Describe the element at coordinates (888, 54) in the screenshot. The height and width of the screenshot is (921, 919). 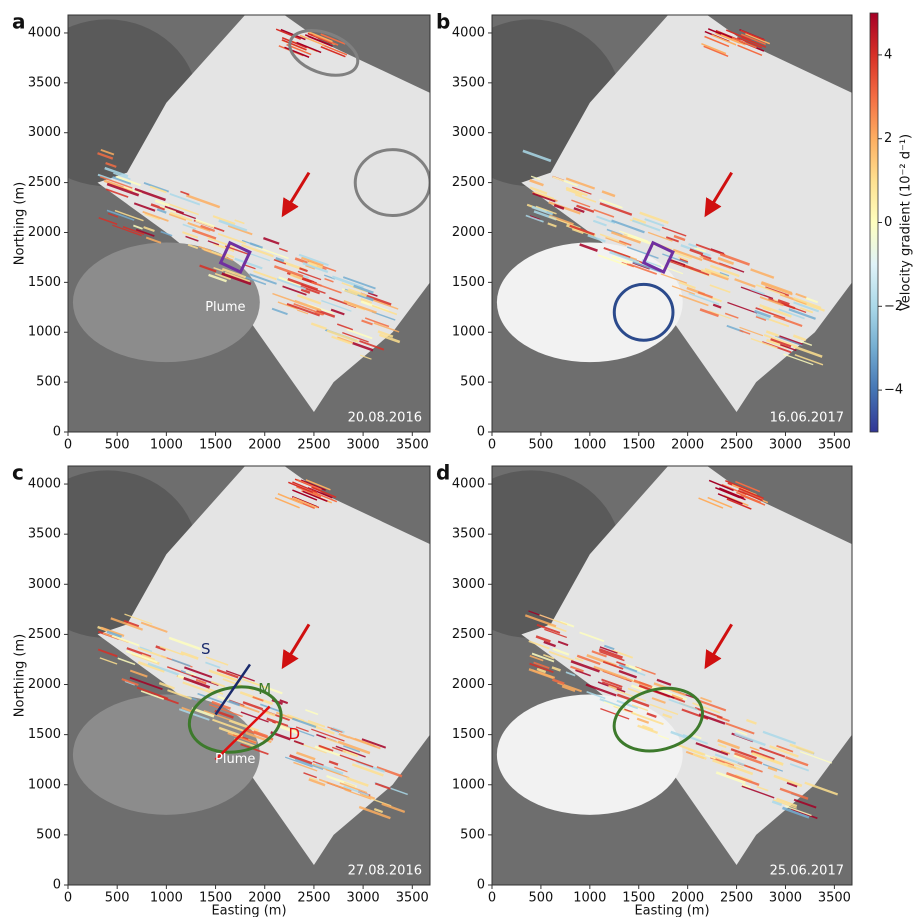
I see `colorbar-tick-label: 4` at that location.